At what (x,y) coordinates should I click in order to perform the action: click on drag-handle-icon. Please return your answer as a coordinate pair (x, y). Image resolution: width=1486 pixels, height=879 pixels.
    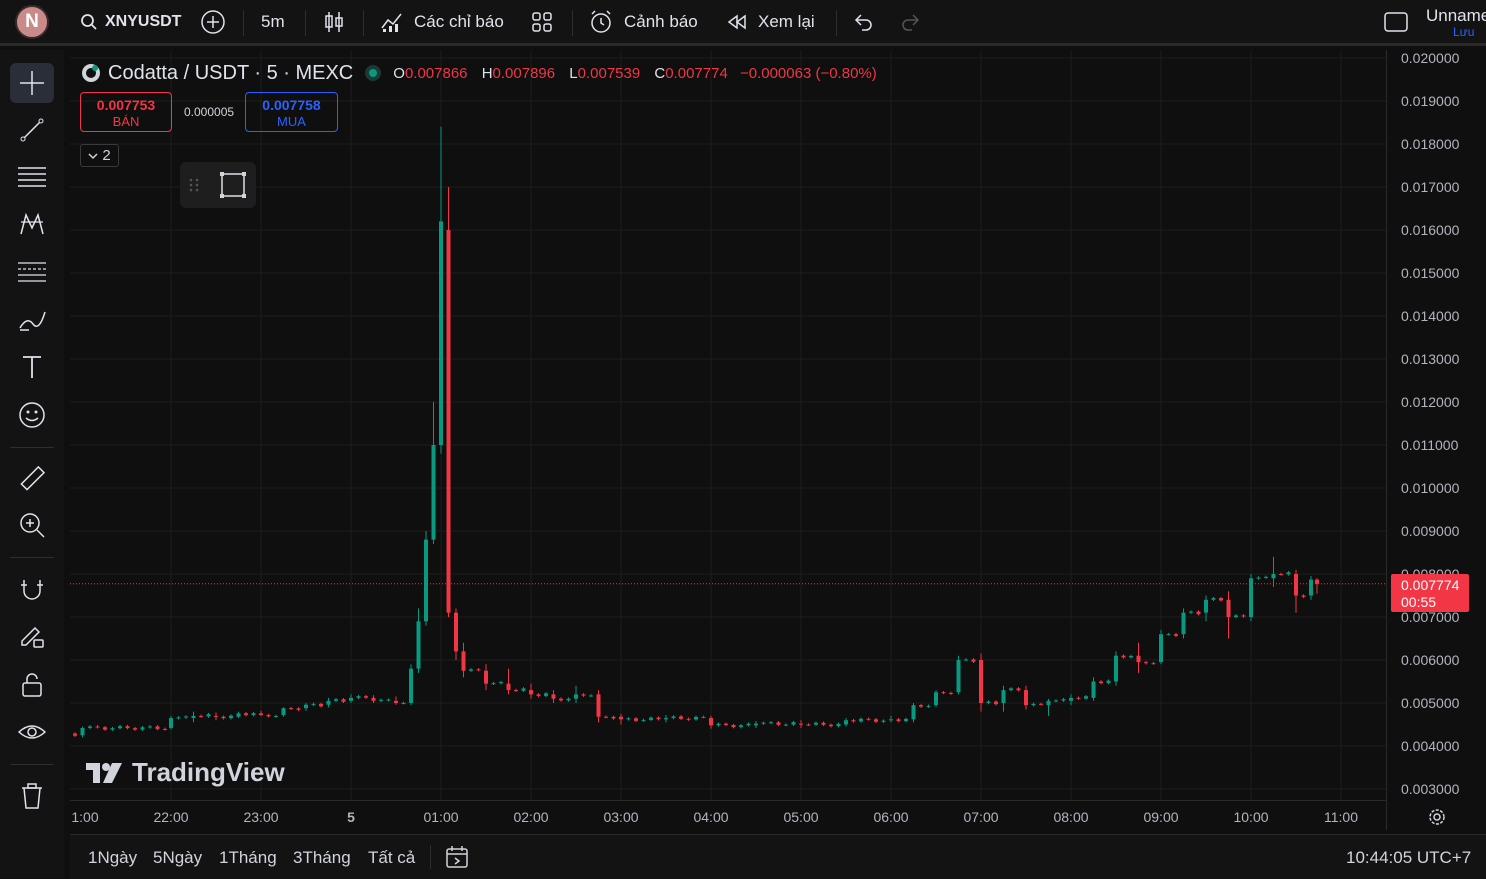
    Looking at the image, I should click on (194, 185).